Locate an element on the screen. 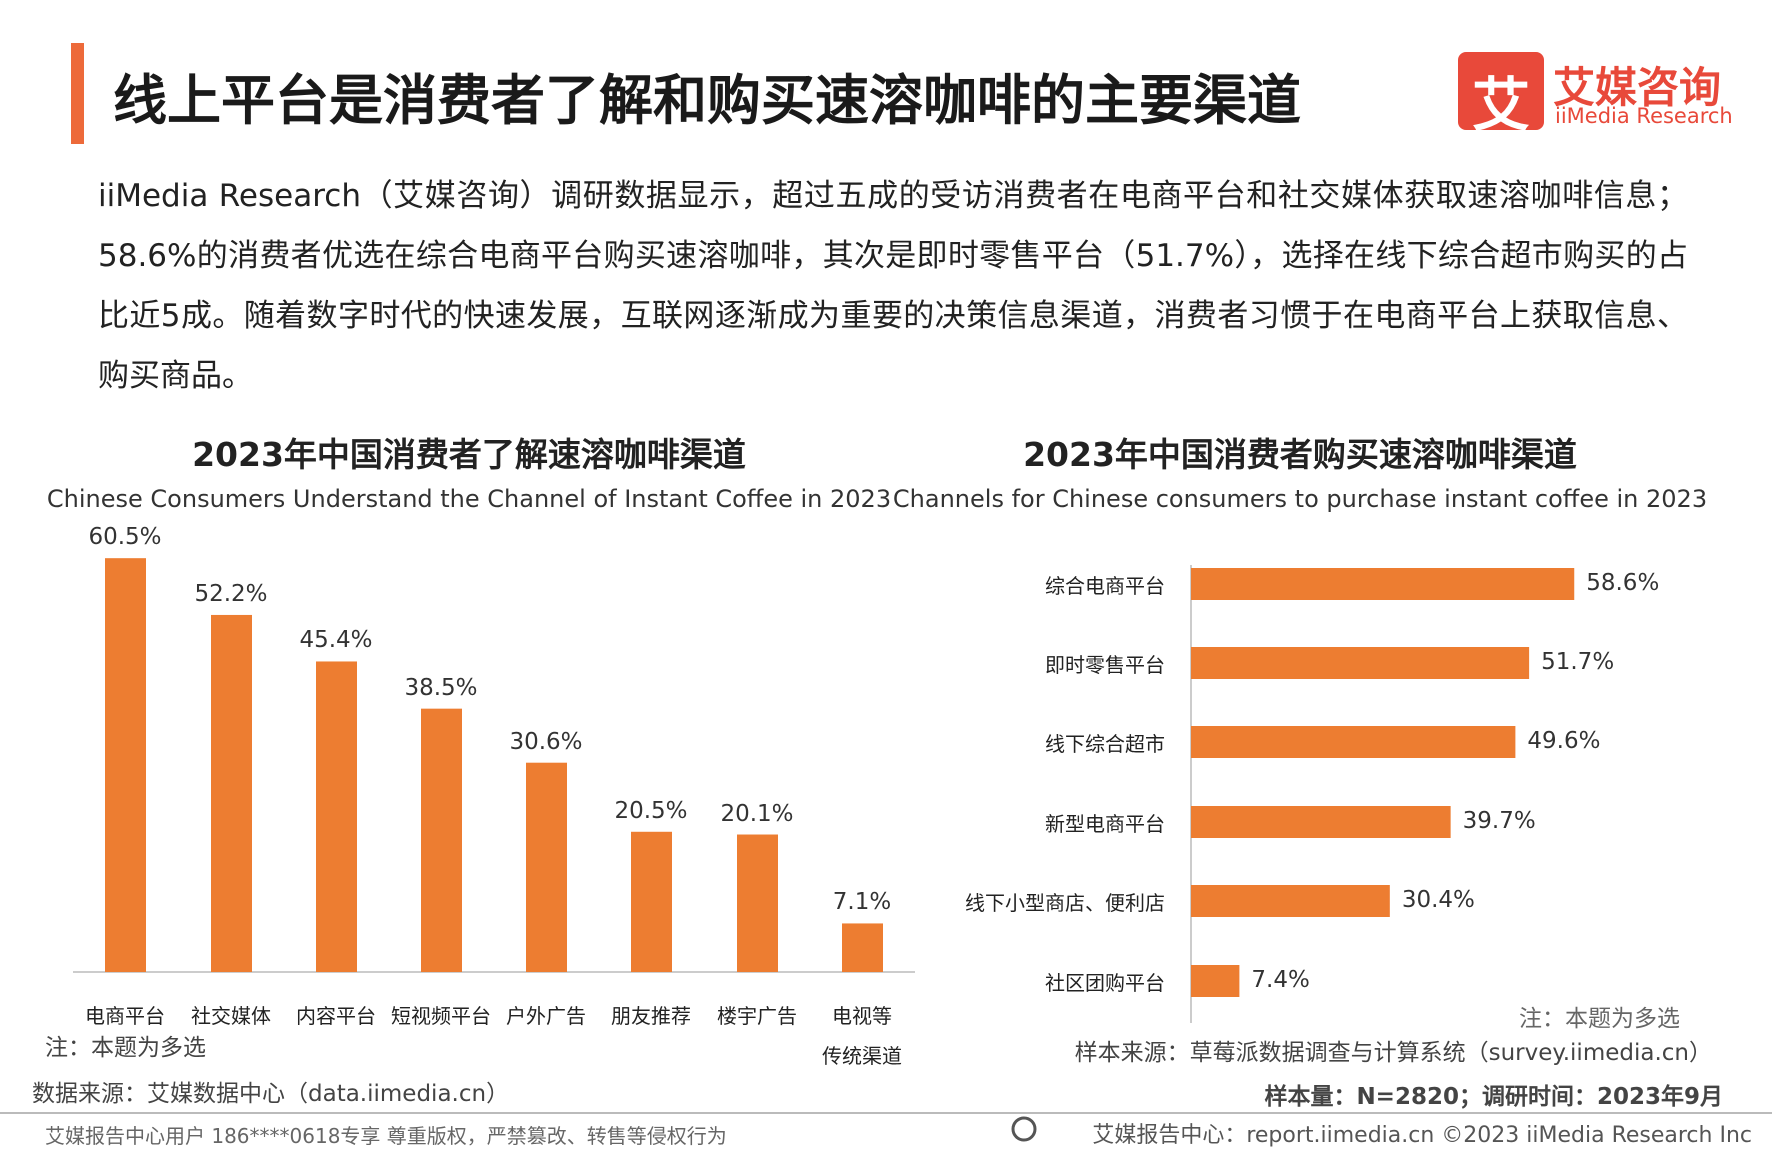 The width and height of the screenshot is (1772, 1151). x-tick-label: 短视频平台 is located at coordinates (441, 1016).